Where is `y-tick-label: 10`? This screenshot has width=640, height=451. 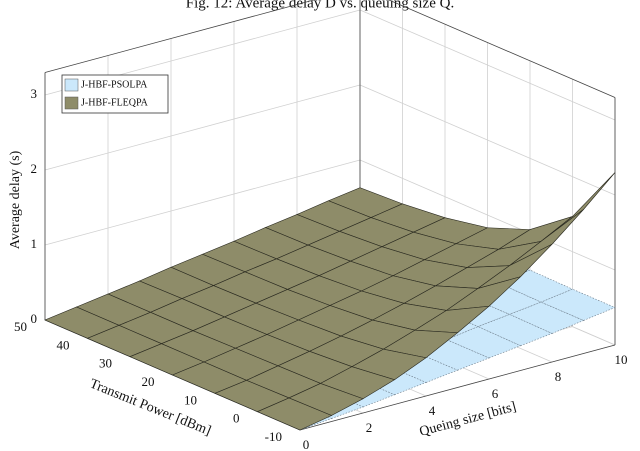
y-tick-label: 10 is located at coordinates (190, 399).